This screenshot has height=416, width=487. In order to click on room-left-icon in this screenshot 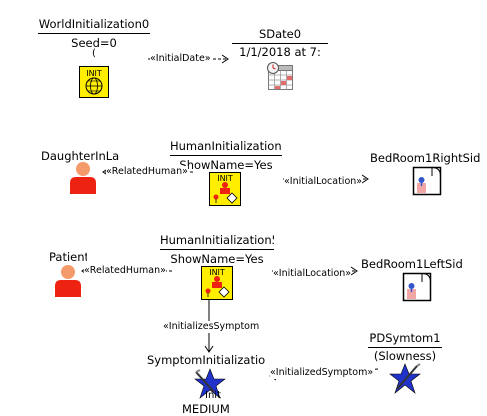, I will do `click(417, 287)`.